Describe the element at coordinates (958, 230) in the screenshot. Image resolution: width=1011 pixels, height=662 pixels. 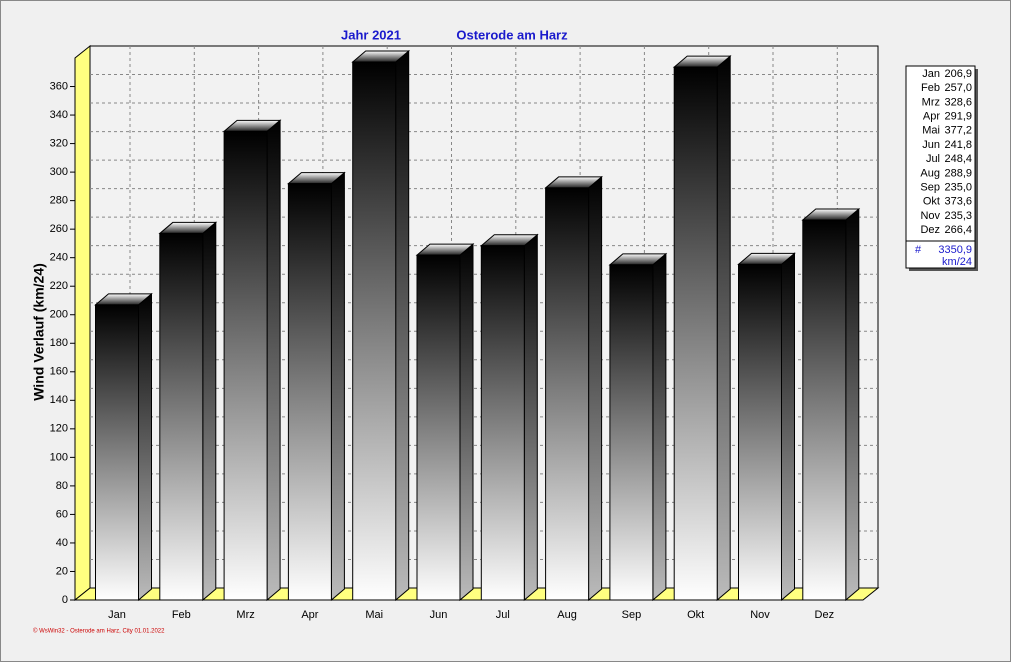
I see `legend-value: 266,4` at that location.